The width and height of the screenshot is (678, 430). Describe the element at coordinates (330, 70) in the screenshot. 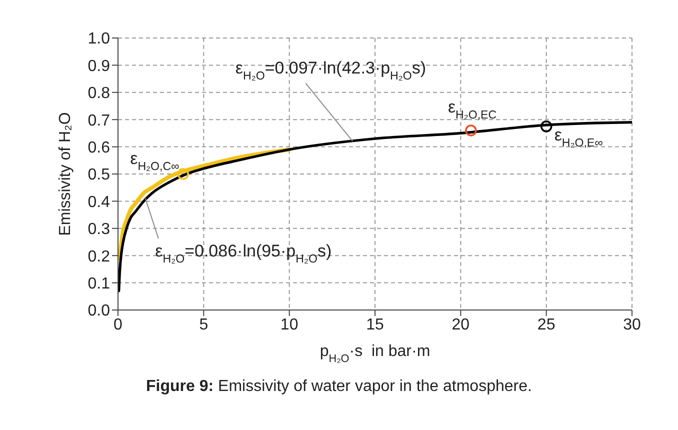

I see `annotation: ε$_{H₂O}$=0.097·ln(42.3·p$_{H₂O}$s)` at that location.